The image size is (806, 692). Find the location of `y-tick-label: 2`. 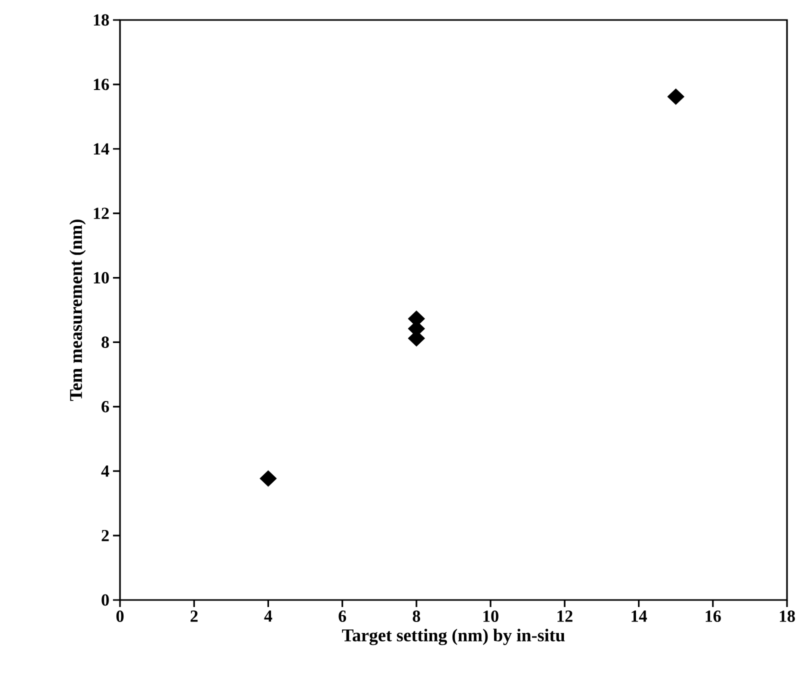

y-tick-label: 2 is located at coordinates (105, 536).